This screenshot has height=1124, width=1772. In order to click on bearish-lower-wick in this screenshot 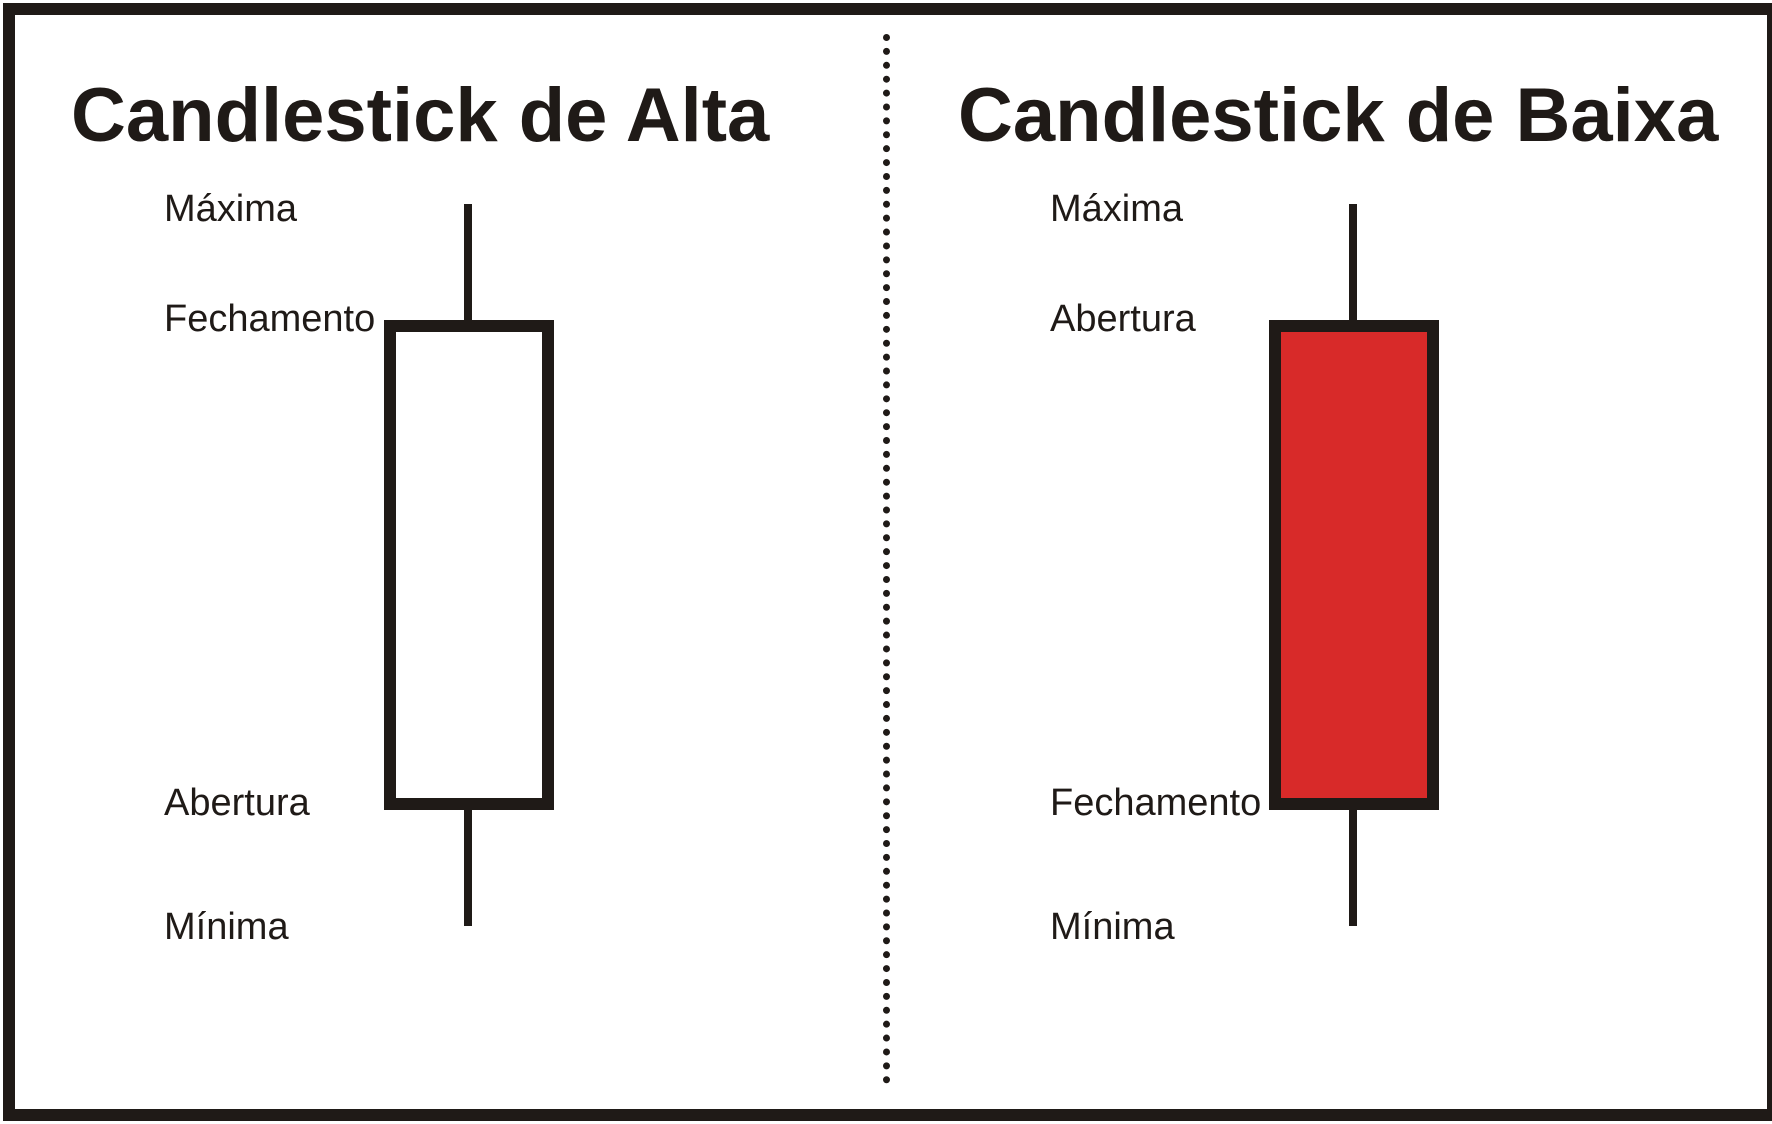, I will do `click(1353, 863)`.